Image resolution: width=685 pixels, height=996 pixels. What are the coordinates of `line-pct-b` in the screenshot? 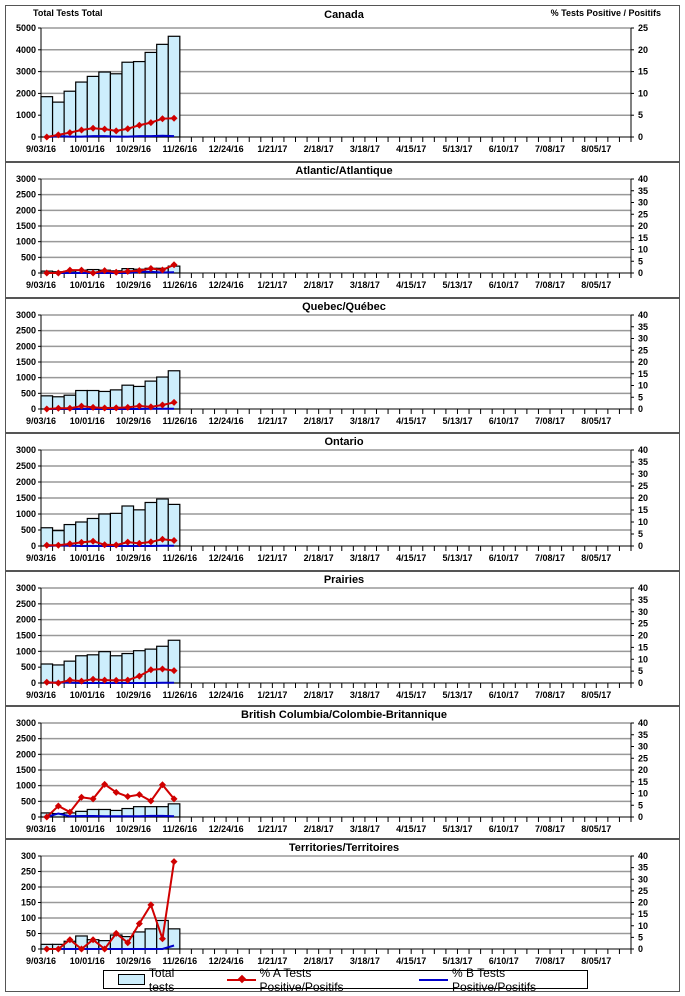 It's located at (110, 136).